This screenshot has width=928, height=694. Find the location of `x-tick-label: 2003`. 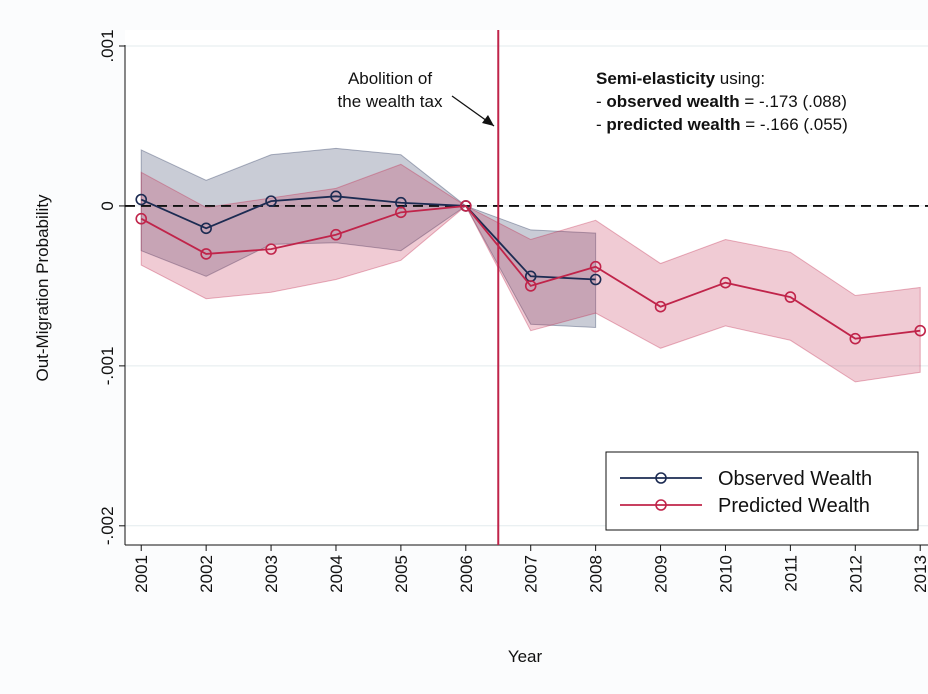

x-tick-label: 2003 is located at coordinates (271, 574).